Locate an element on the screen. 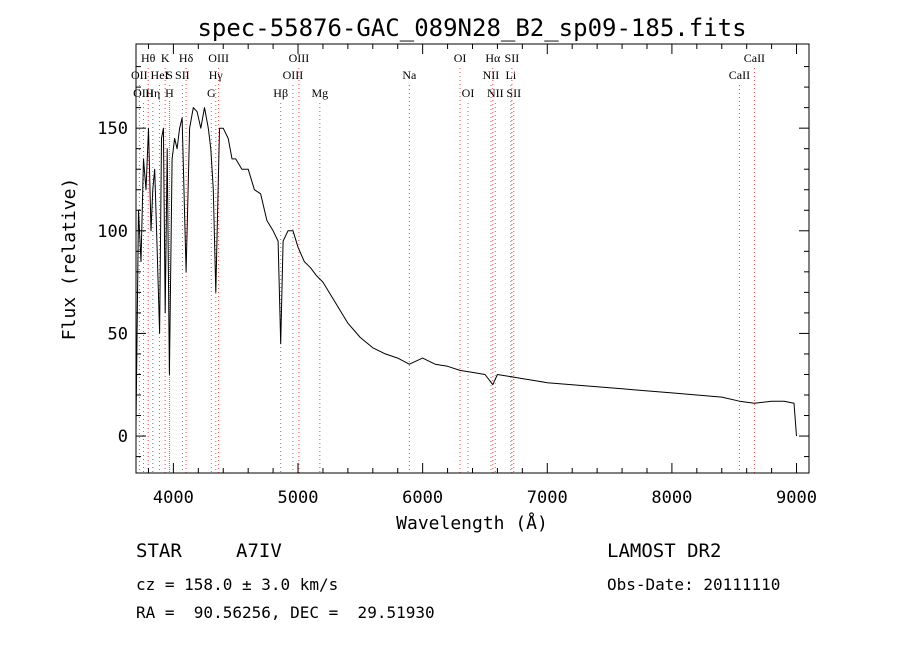  spectral-line-label: Hδ is located at coordinates (186, 58).